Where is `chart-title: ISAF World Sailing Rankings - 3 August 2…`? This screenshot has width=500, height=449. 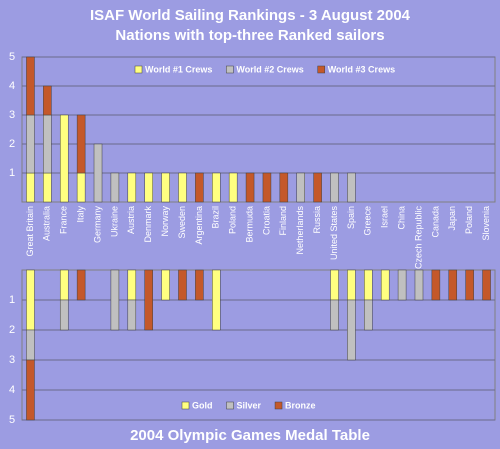
chart-title: ISAF World Sailing Rankings - 3 August 2… is located at coordinates (250, 15).